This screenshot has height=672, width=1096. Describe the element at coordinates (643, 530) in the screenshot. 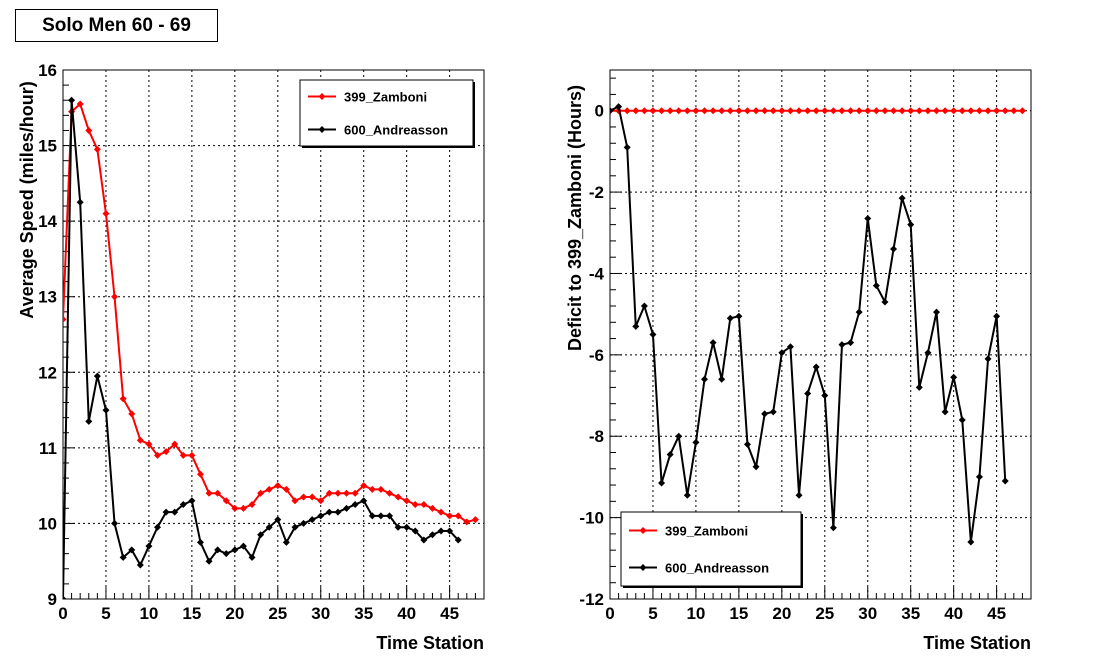

I see `legend-swatch-marker` at that location.